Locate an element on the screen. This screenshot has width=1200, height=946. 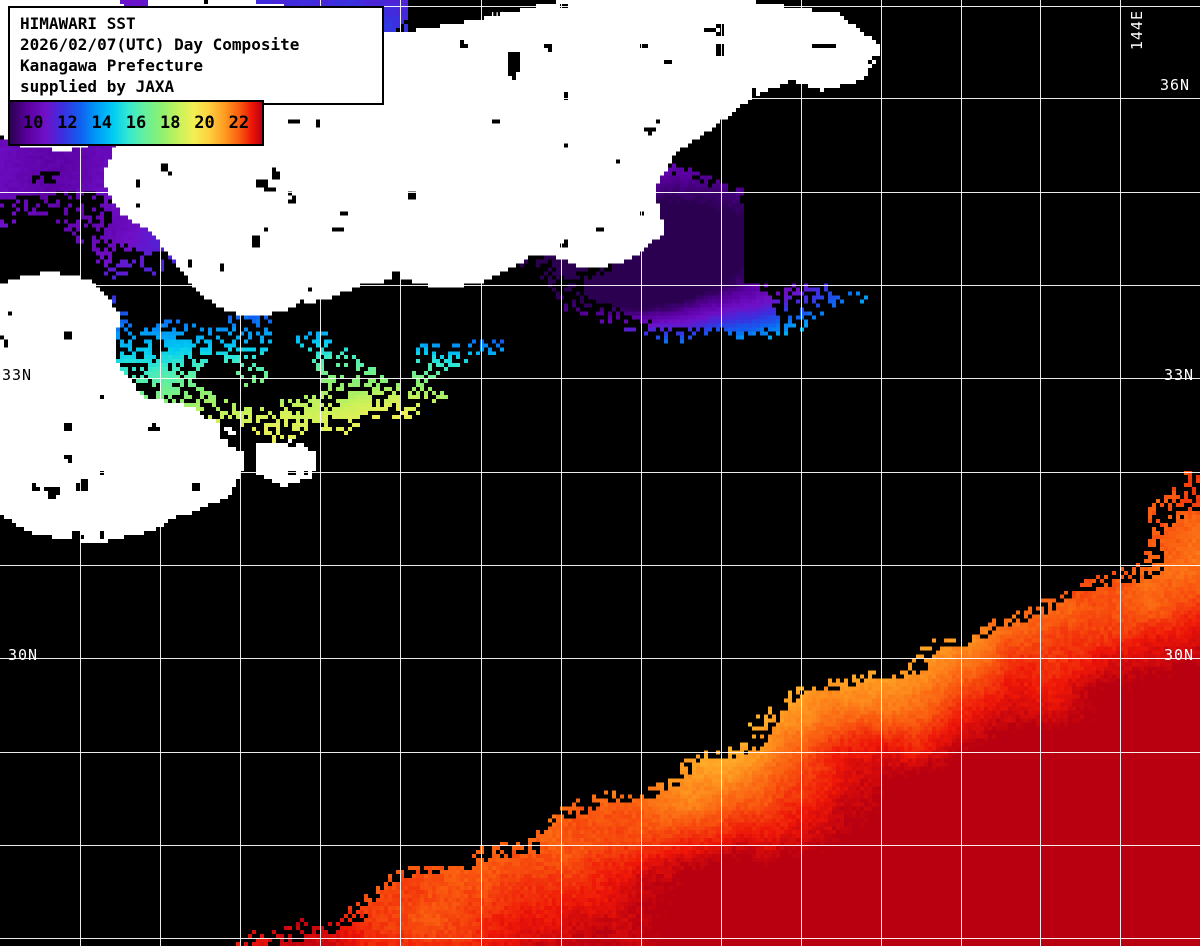
colorbar-tick-12: 12 is located at coordinates (67, 123).